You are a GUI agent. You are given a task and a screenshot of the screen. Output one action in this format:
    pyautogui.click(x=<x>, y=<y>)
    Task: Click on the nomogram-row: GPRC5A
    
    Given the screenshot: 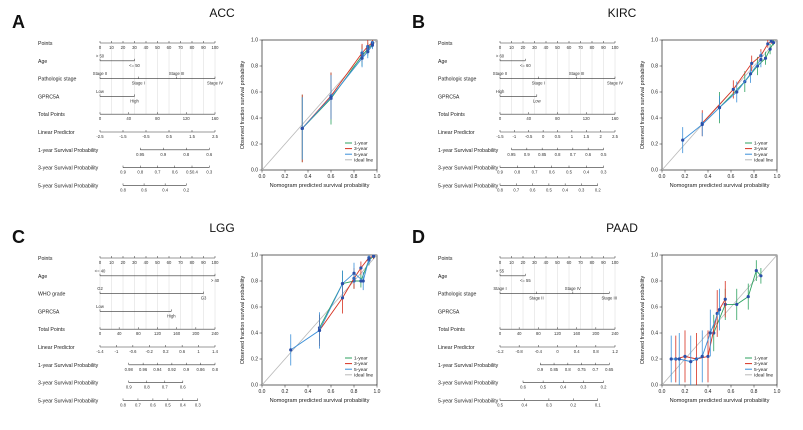 What is the action you would take?
    pyautogui.click(x=449, y=312)
    